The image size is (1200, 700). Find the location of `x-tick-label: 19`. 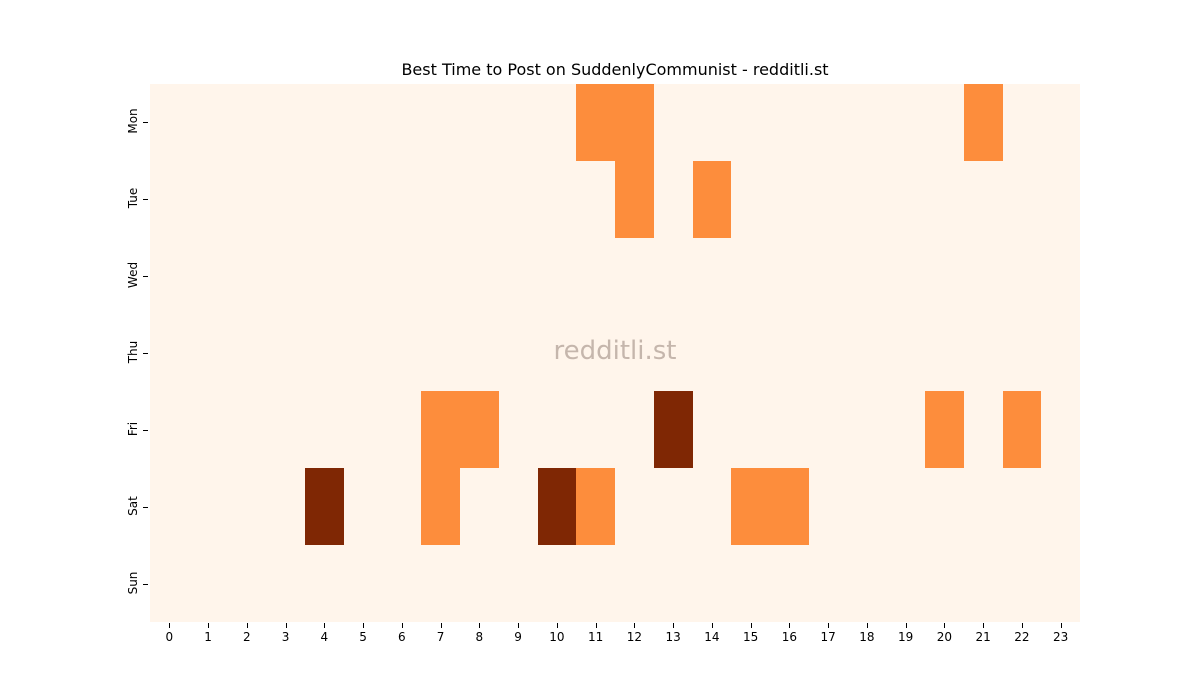

x-tick-label: 19 is located at coordinates (905, 637).